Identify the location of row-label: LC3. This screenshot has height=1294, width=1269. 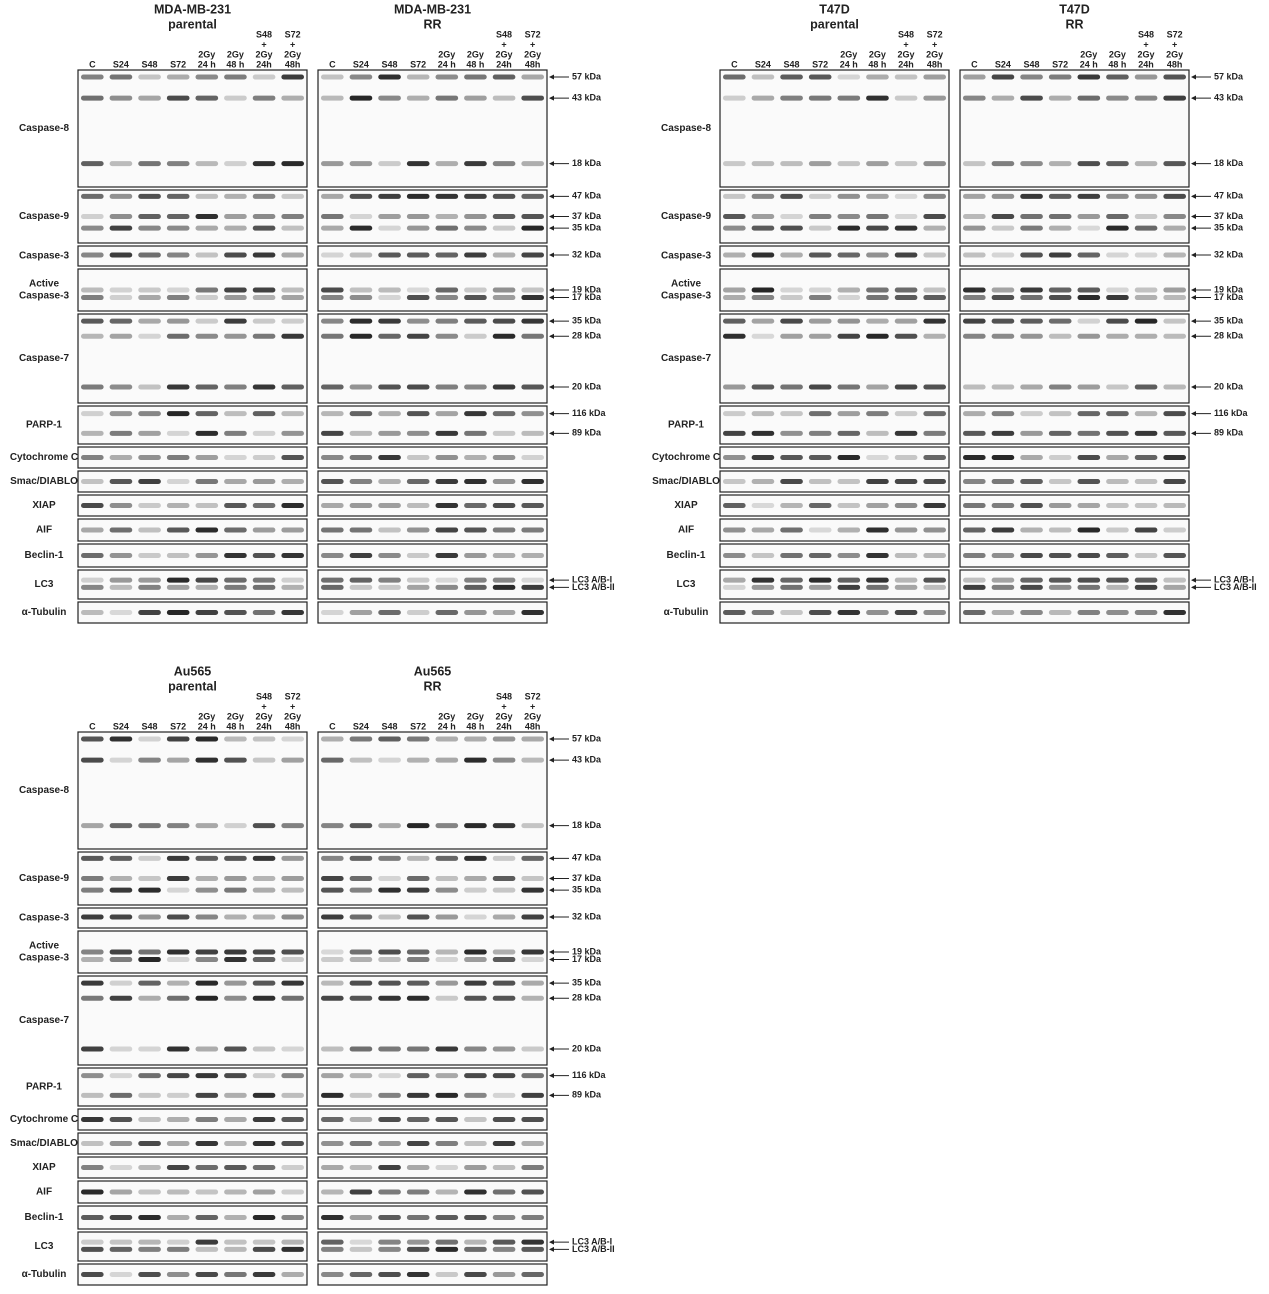
(686, 584).